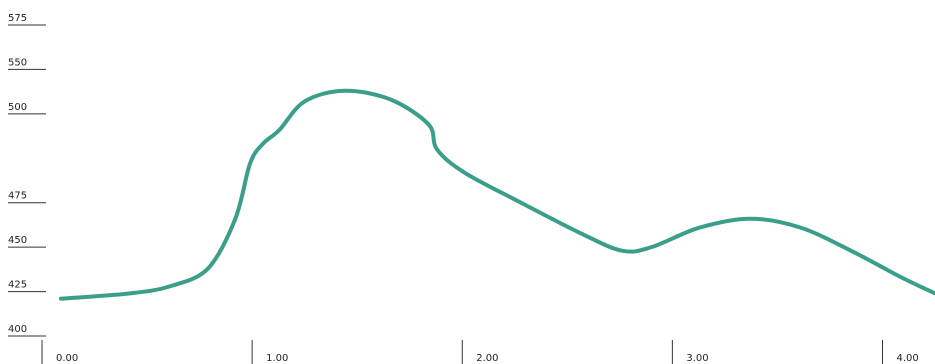  Describe the element at coordinates (487, 358) in the screenshot. I see `x-tick-label: 2.00` at that location.